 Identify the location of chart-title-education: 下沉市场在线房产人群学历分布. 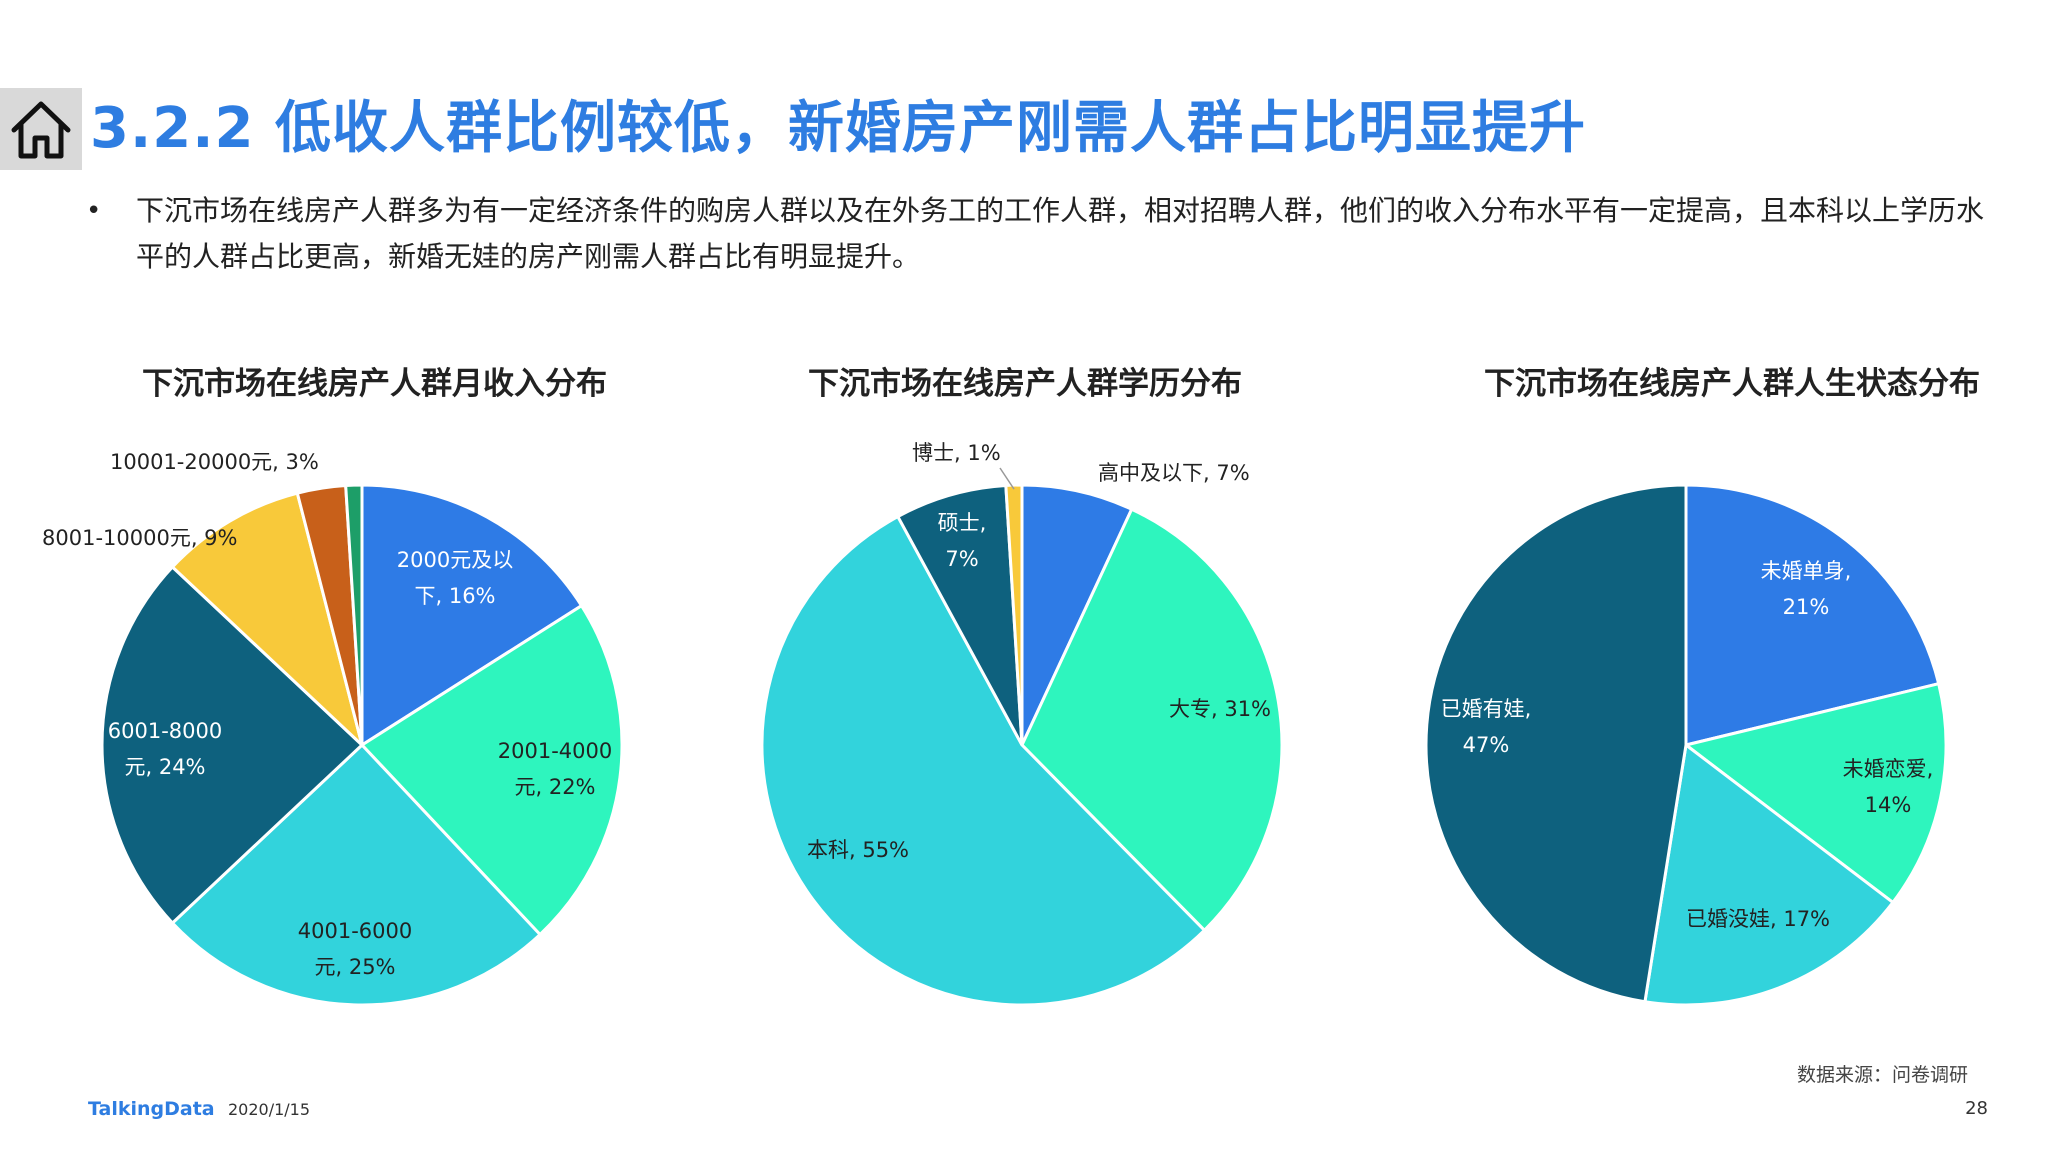
(1025, 384).